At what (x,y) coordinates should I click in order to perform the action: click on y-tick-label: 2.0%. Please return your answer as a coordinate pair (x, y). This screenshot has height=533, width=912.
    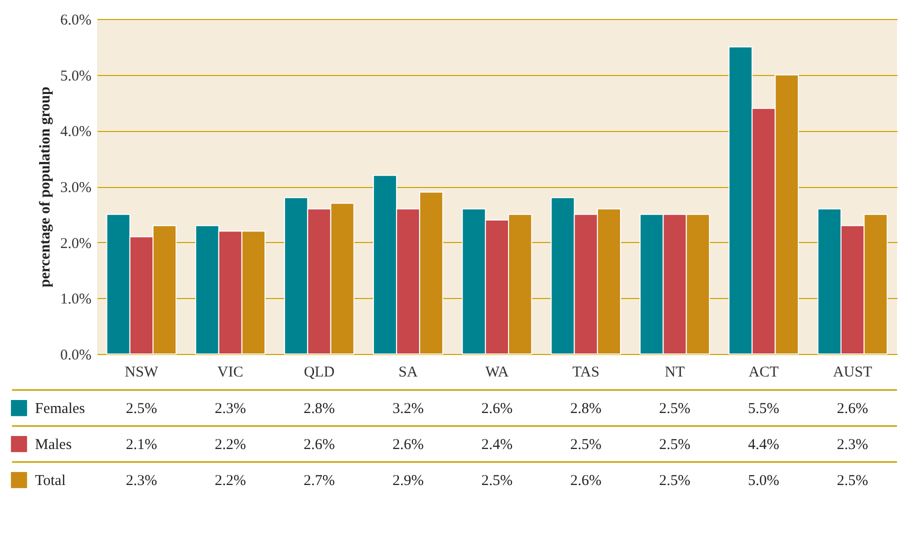
    Looking at the image, I should click on (76, 244).